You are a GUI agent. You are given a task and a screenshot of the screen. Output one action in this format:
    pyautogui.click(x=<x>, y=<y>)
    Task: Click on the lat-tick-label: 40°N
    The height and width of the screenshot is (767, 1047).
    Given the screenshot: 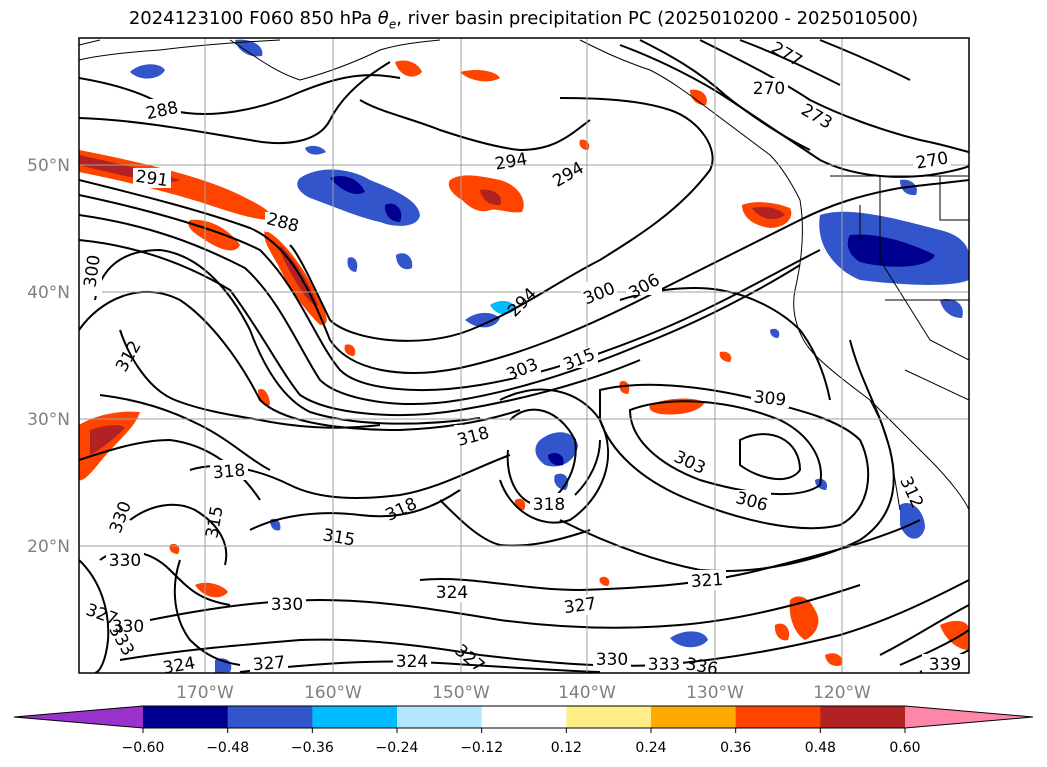 What is the action you would take?
    pyautogui.click(x=48, y=293)
    